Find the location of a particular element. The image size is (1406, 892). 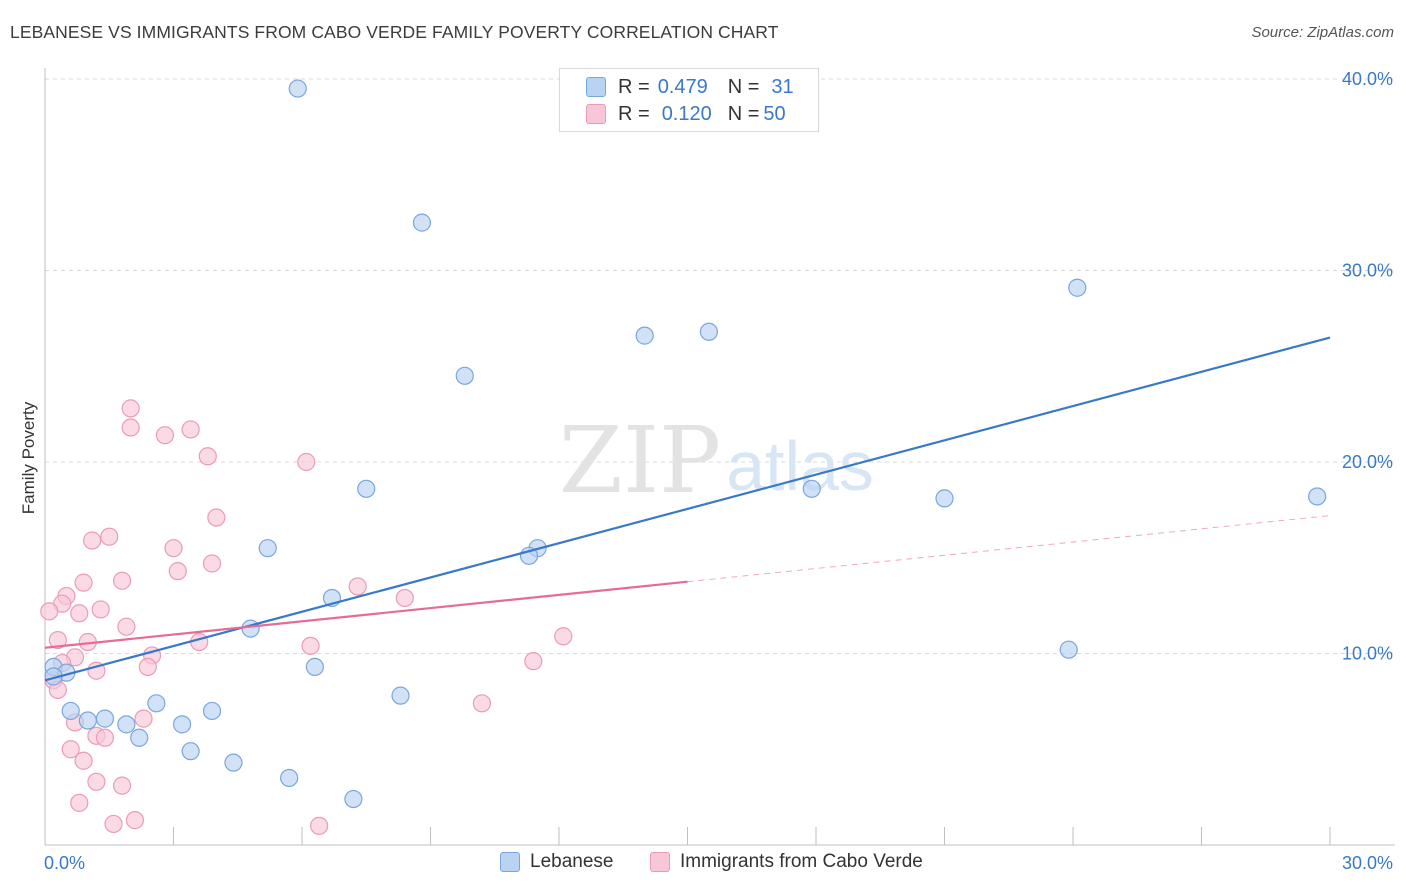

legend-r-value: 0.120 is located at coordinates (686, 113).